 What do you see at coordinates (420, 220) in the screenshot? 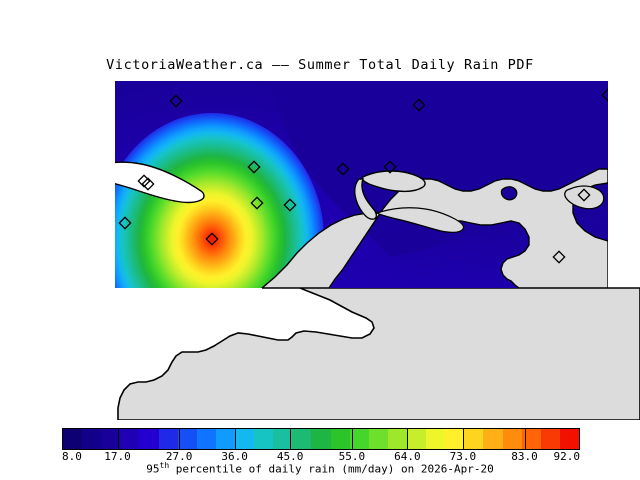
I see `mid-coast-inlet` at bounding box center [420, 220].